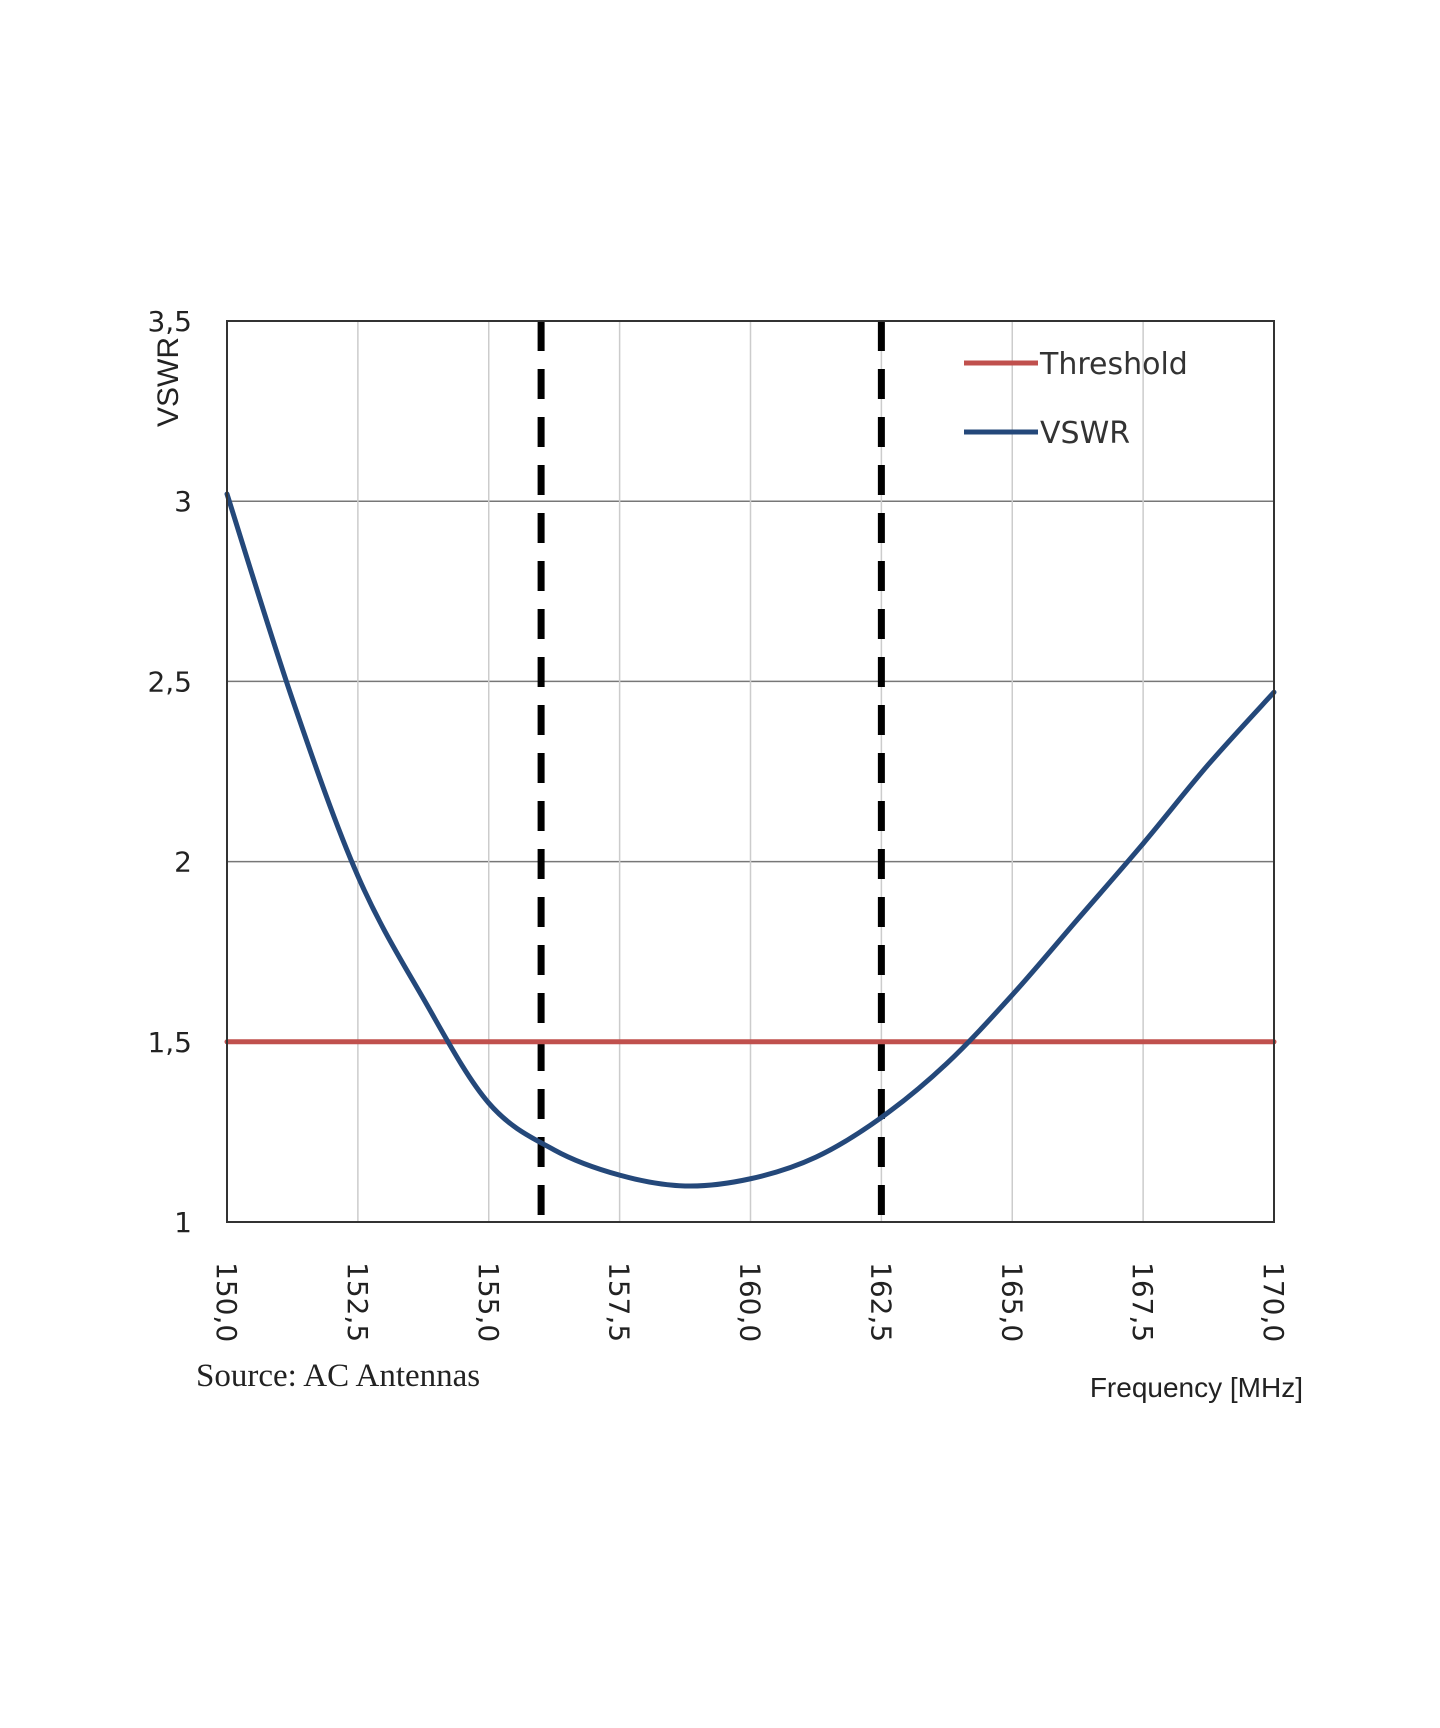  What do you see at coordinates (169, 1042) in the screenshot?
I see `y-tick-label: 1,5` at bounding box center [169, 1042].